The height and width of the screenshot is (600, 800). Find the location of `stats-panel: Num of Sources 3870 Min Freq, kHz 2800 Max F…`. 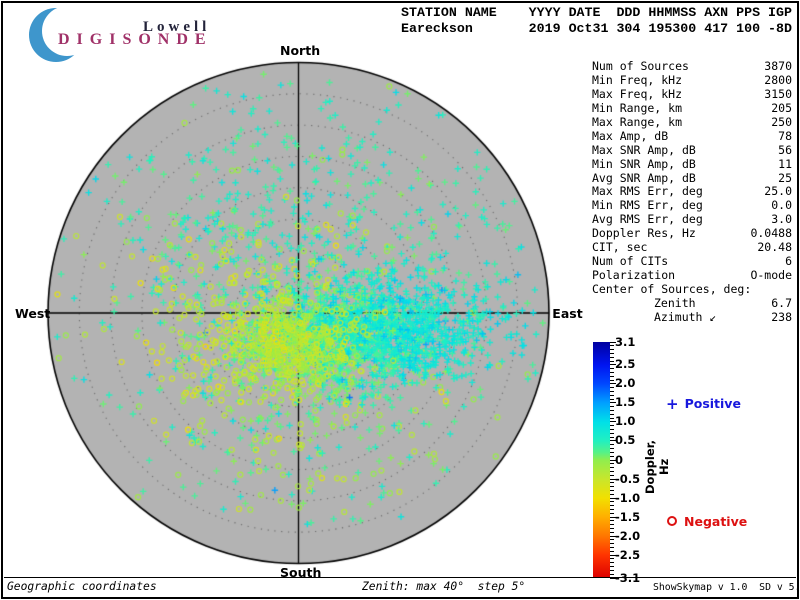

stats-panel: Num of Sources 3870 Min Freq, kHz 2800 Max F… is located at coordinates (692, 192).